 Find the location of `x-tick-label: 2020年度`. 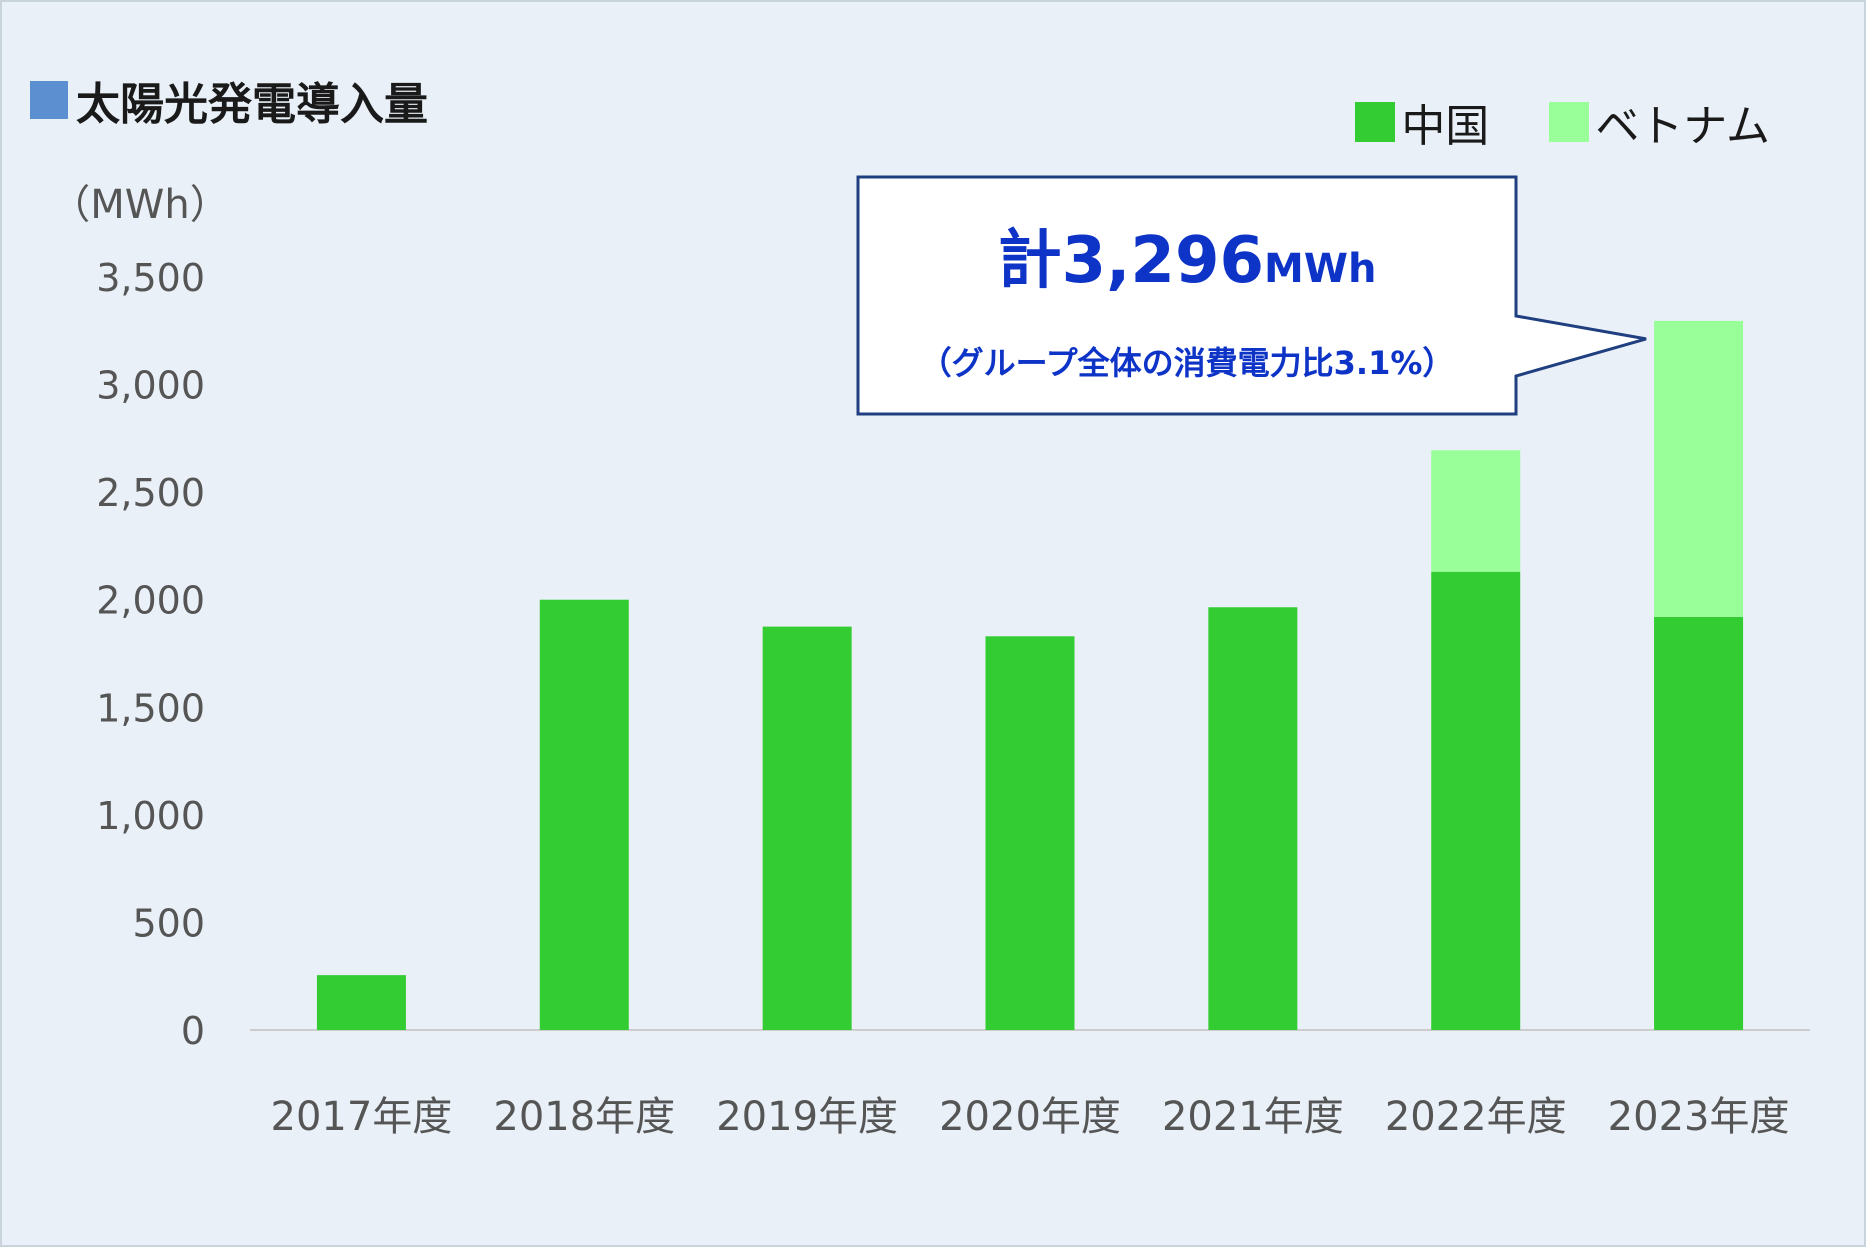

x-tick-label: 2020年度 is located at coordinates (1030, 1117).